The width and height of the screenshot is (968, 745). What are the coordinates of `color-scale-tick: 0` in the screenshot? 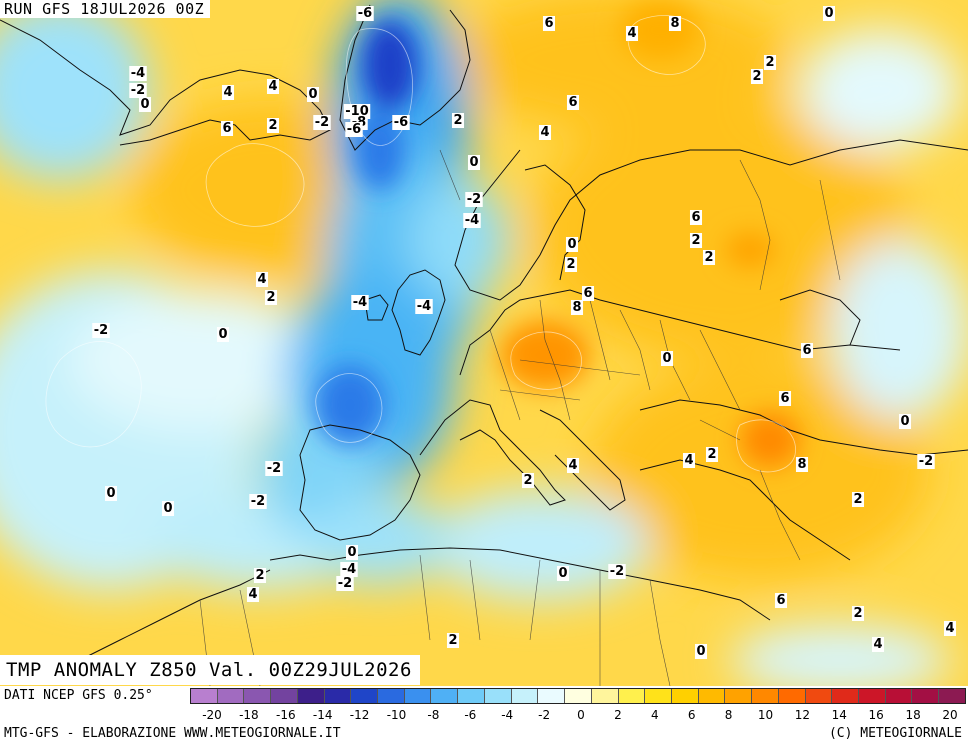 It's located at (581, 715).